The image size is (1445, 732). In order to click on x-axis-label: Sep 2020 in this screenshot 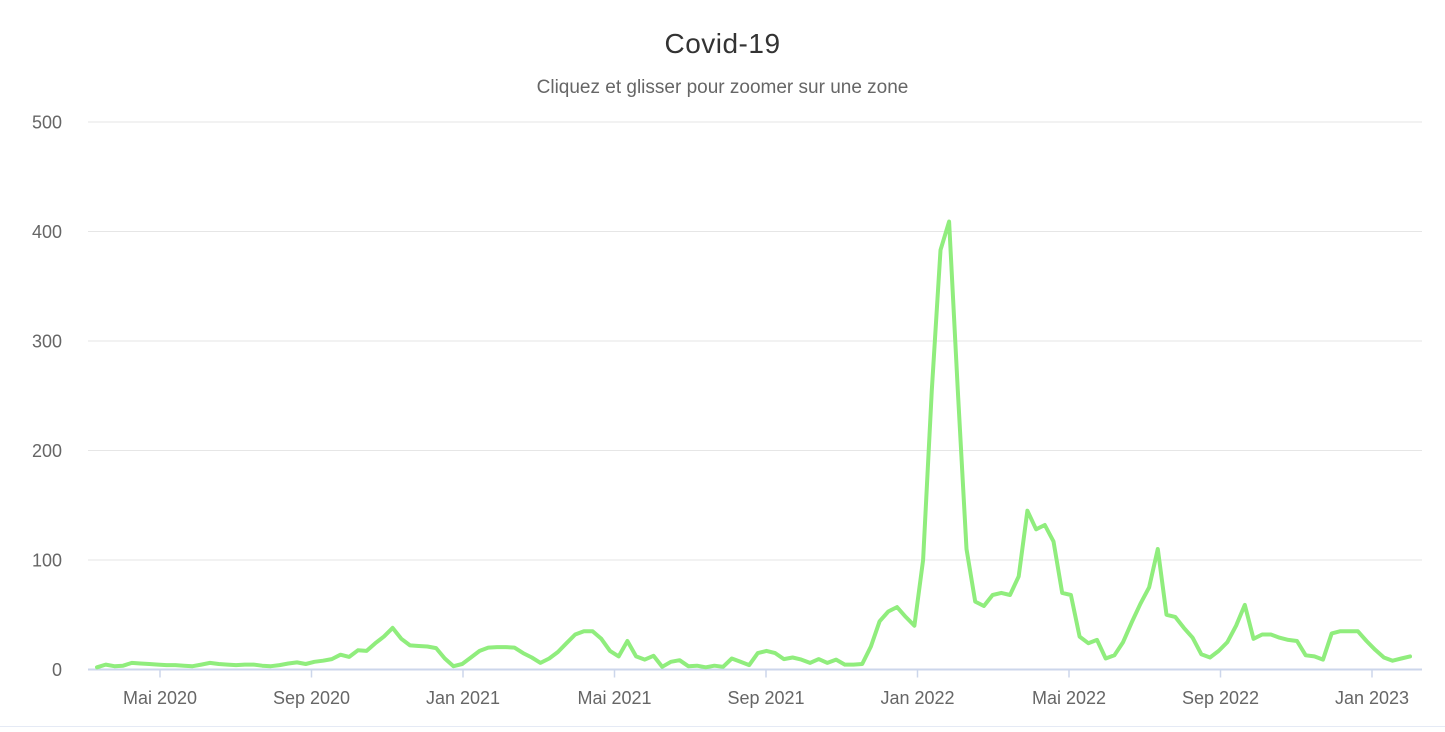, I will do `click(311, 698)`.